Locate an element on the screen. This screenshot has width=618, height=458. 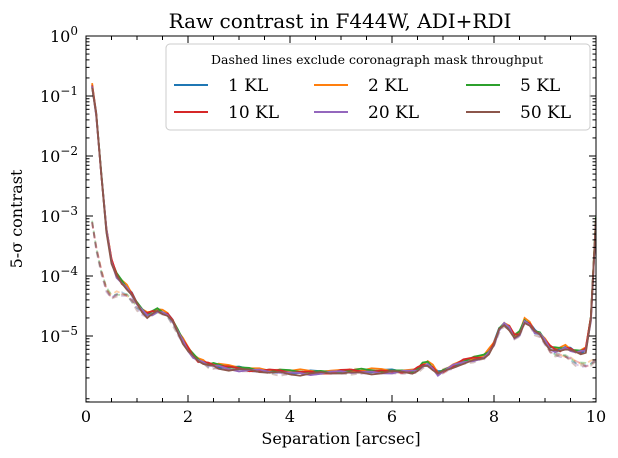
legend-label: 50 KL is located at coordinates (545, 113).